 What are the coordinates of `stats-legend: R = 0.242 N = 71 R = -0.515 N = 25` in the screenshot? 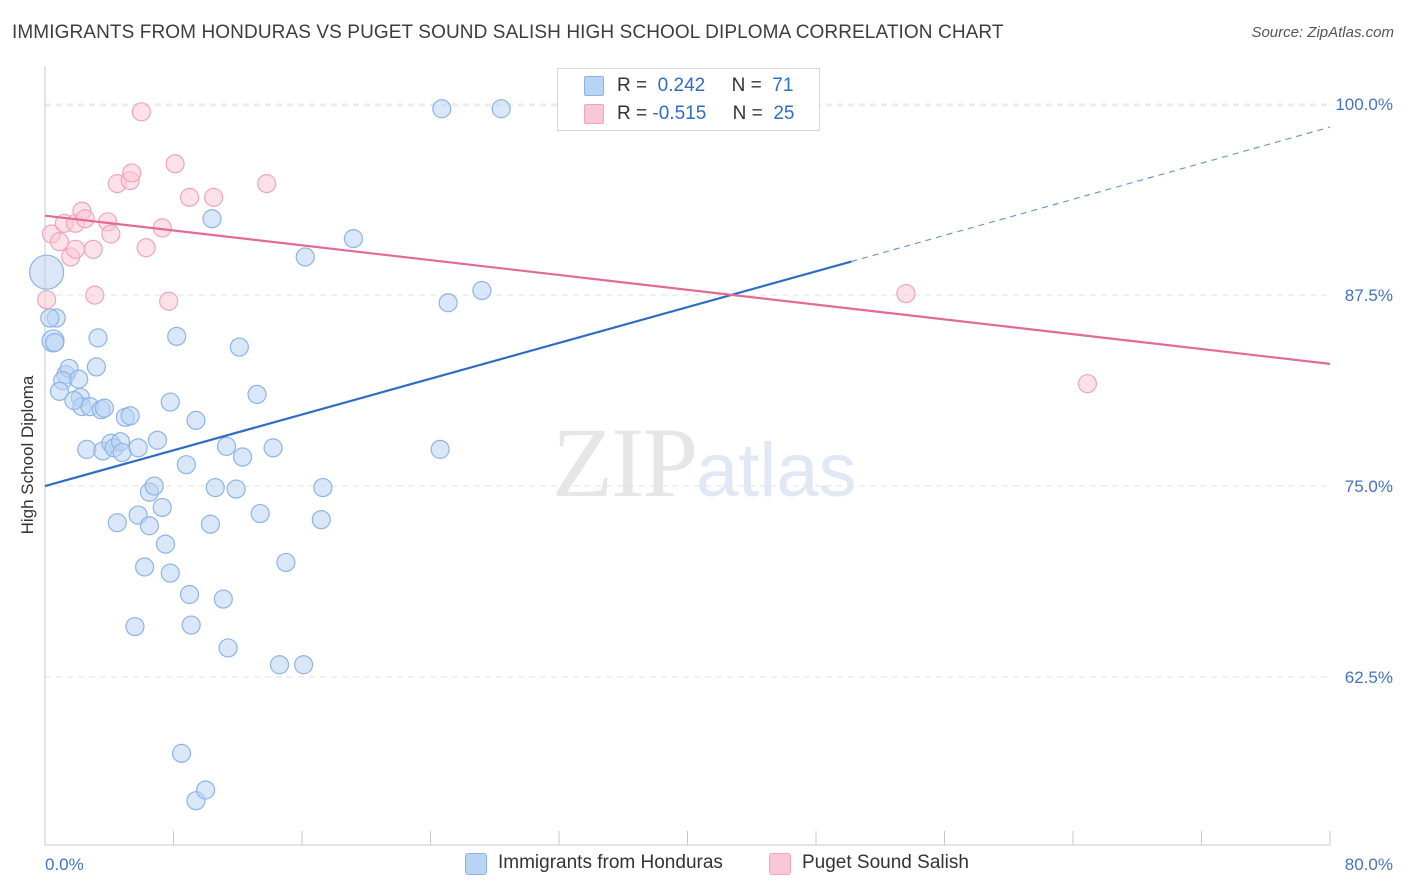 It's located at (688, 99).